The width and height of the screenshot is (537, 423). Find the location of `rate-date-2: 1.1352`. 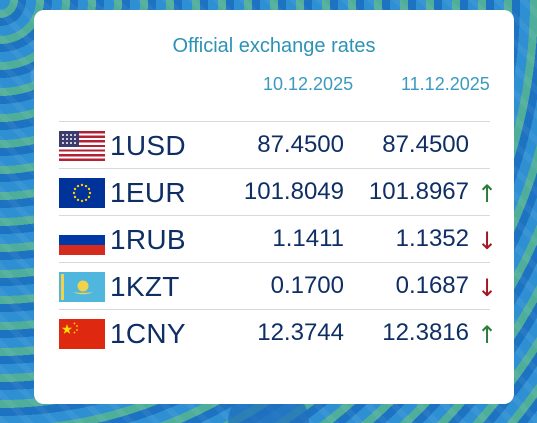

rate-date-2: 1.1352 is located at coordinates (432, 238).